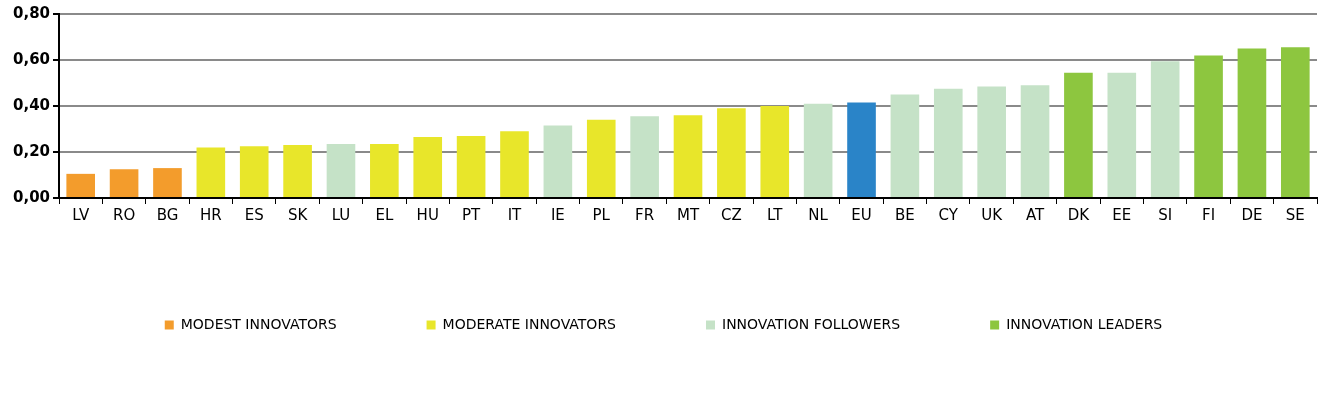 Image resolution: width=1325 pixels, height=416 pixels. What do you see at coordinates (254, 214) in the screenshot?
I see `x-tick-label: ES` at bounding box center [254, 214].